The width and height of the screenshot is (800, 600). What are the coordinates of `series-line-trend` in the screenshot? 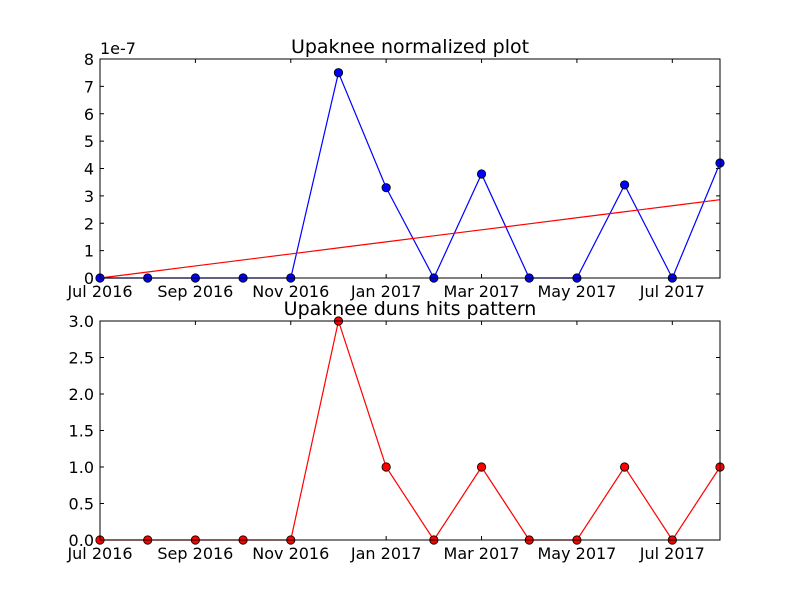 It's located at (410, 239).